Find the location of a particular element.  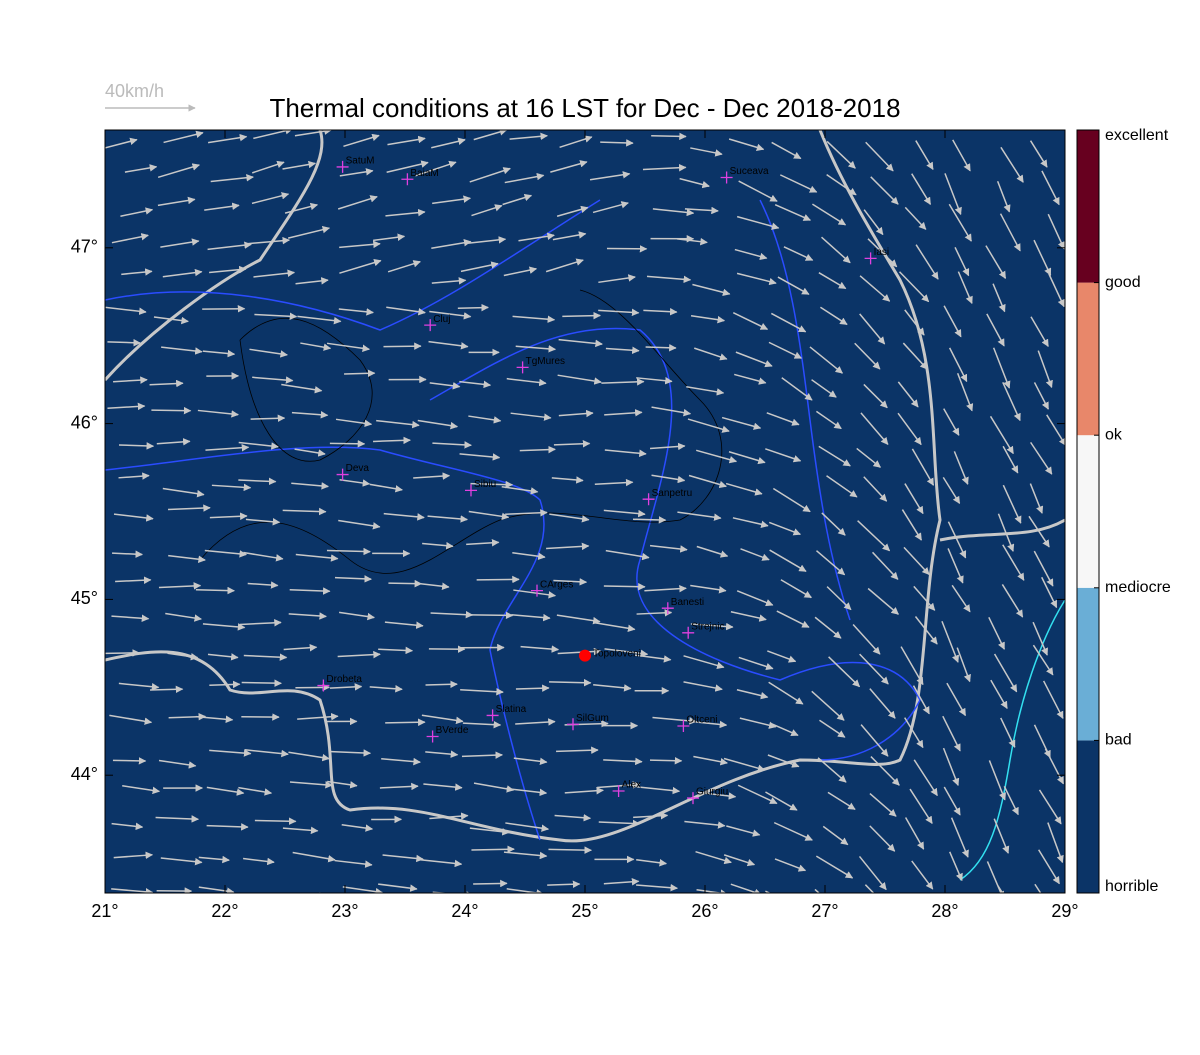

station-label: CArges is located at coordinates (556, 584).